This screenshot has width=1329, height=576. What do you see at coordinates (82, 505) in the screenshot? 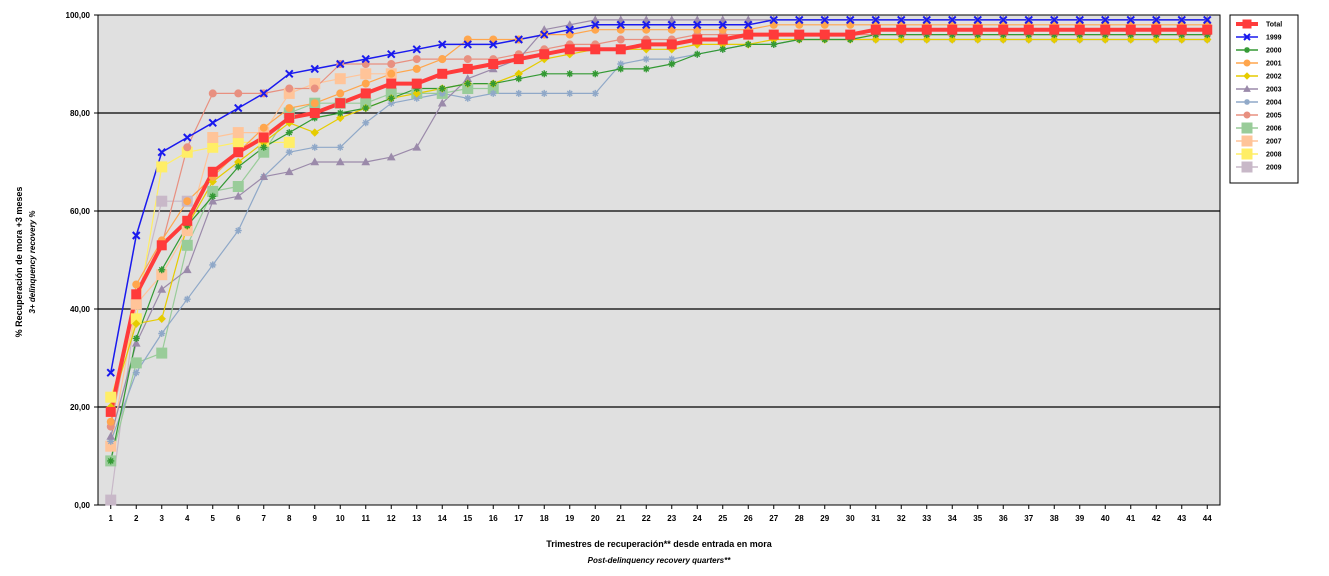
I see `y-tick-label: 0,00` at bounding box center [82, 505].